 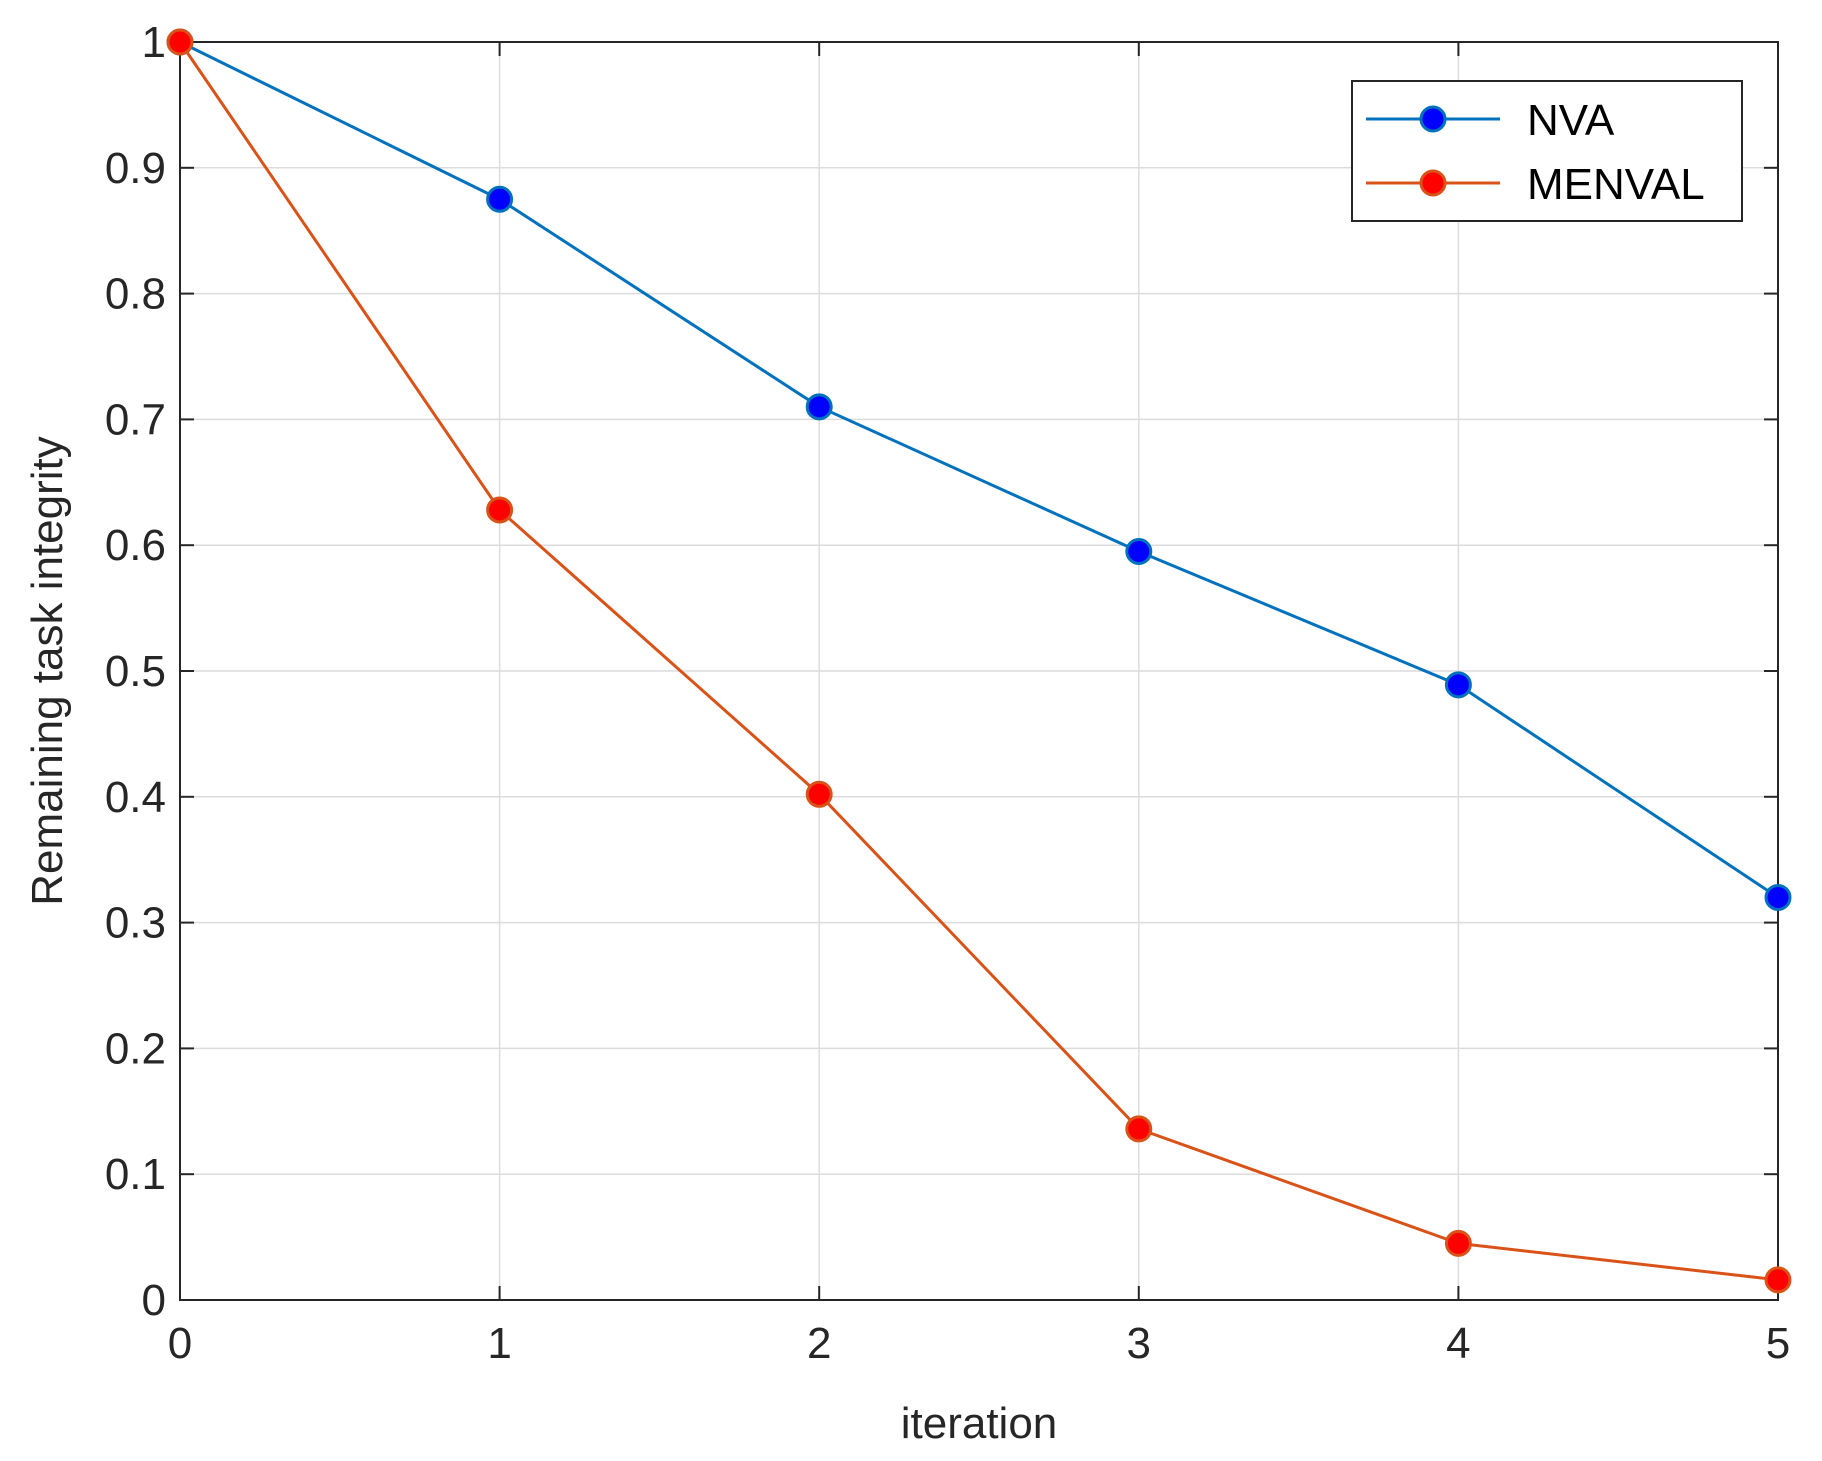 I want to click on y-tick-label: 0.8, so click(x=135, y=294).